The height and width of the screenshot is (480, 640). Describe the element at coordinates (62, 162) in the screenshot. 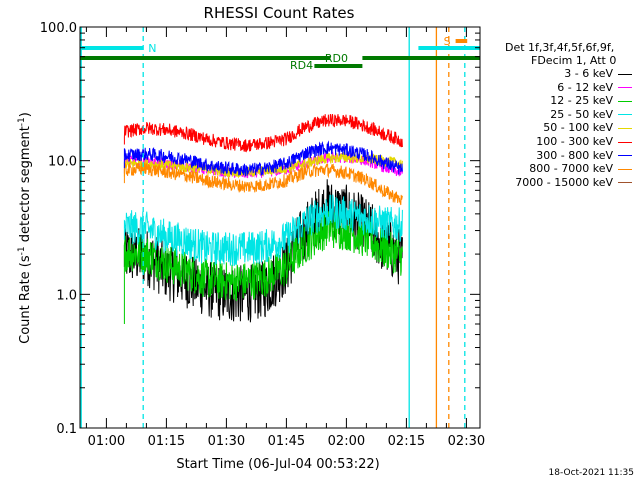

I see `y-tick-label: 10.0` at that location.